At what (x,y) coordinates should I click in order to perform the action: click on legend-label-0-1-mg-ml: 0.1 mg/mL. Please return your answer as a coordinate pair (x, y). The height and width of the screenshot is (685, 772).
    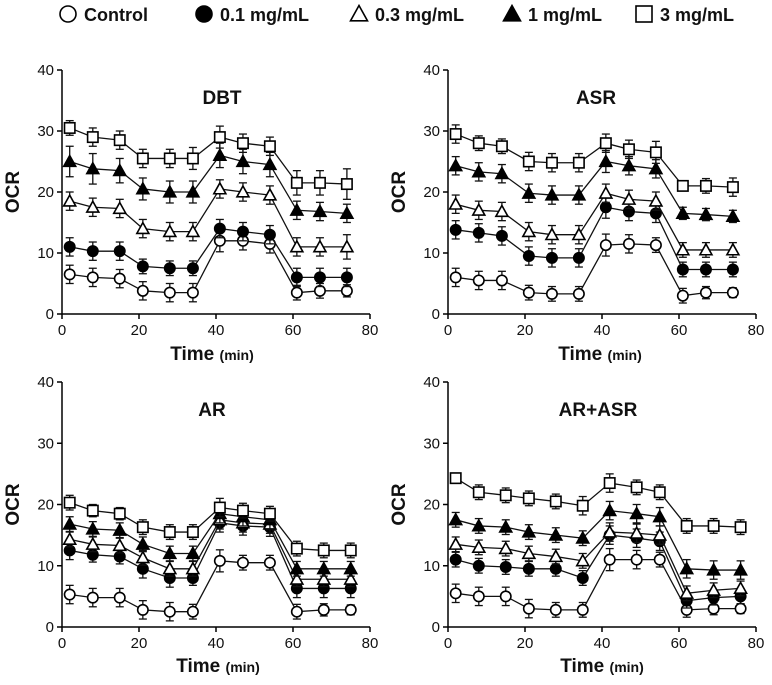
    Looking at the image, I should click on (264, 15).